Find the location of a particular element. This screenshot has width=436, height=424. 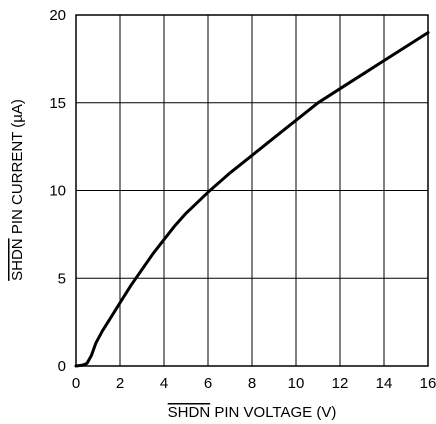

x-tick-label: 10 is located at coordinates (296, 383).